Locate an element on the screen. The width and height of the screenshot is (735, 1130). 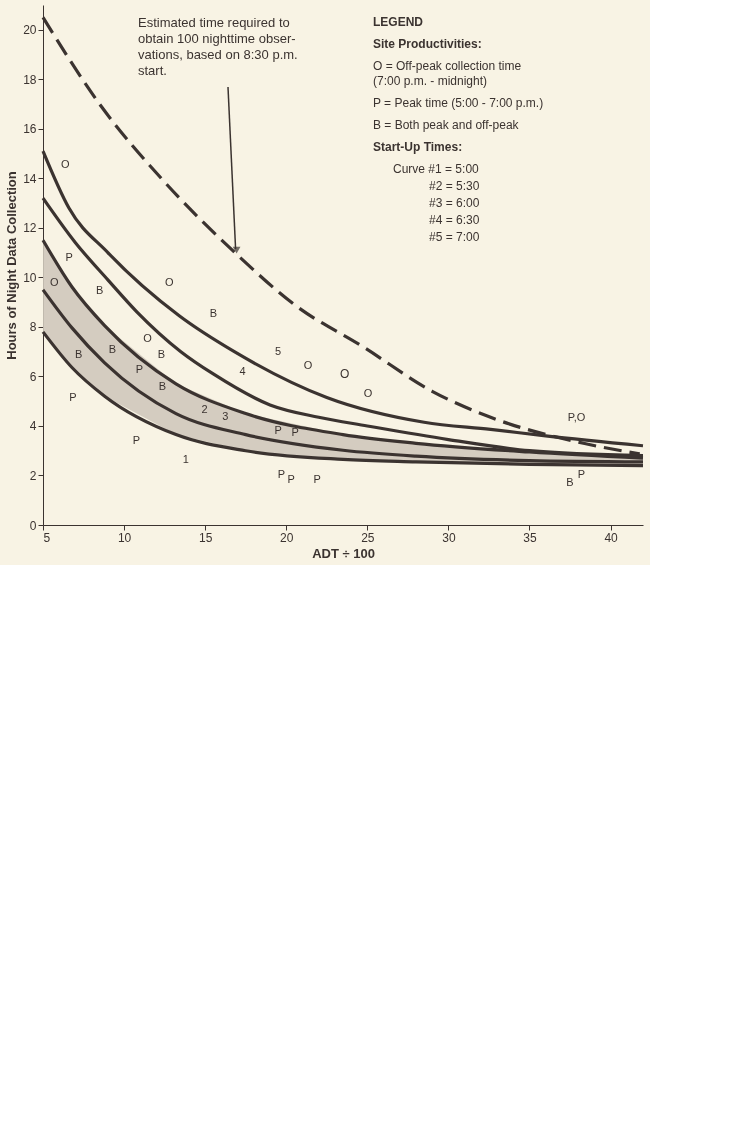
annotation: Start-Up Times: is located at coordinates (418, 147).